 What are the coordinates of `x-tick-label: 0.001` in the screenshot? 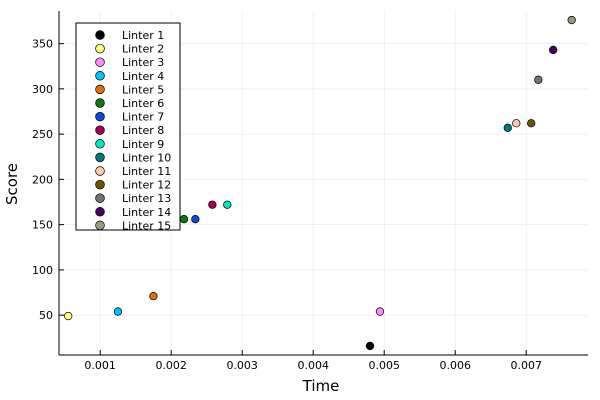 It's located at (100, 365).